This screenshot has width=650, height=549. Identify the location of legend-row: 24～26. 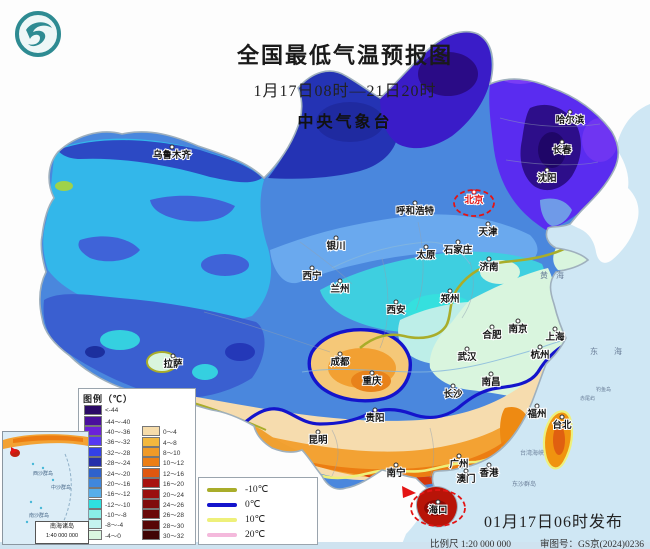
(163, 503).